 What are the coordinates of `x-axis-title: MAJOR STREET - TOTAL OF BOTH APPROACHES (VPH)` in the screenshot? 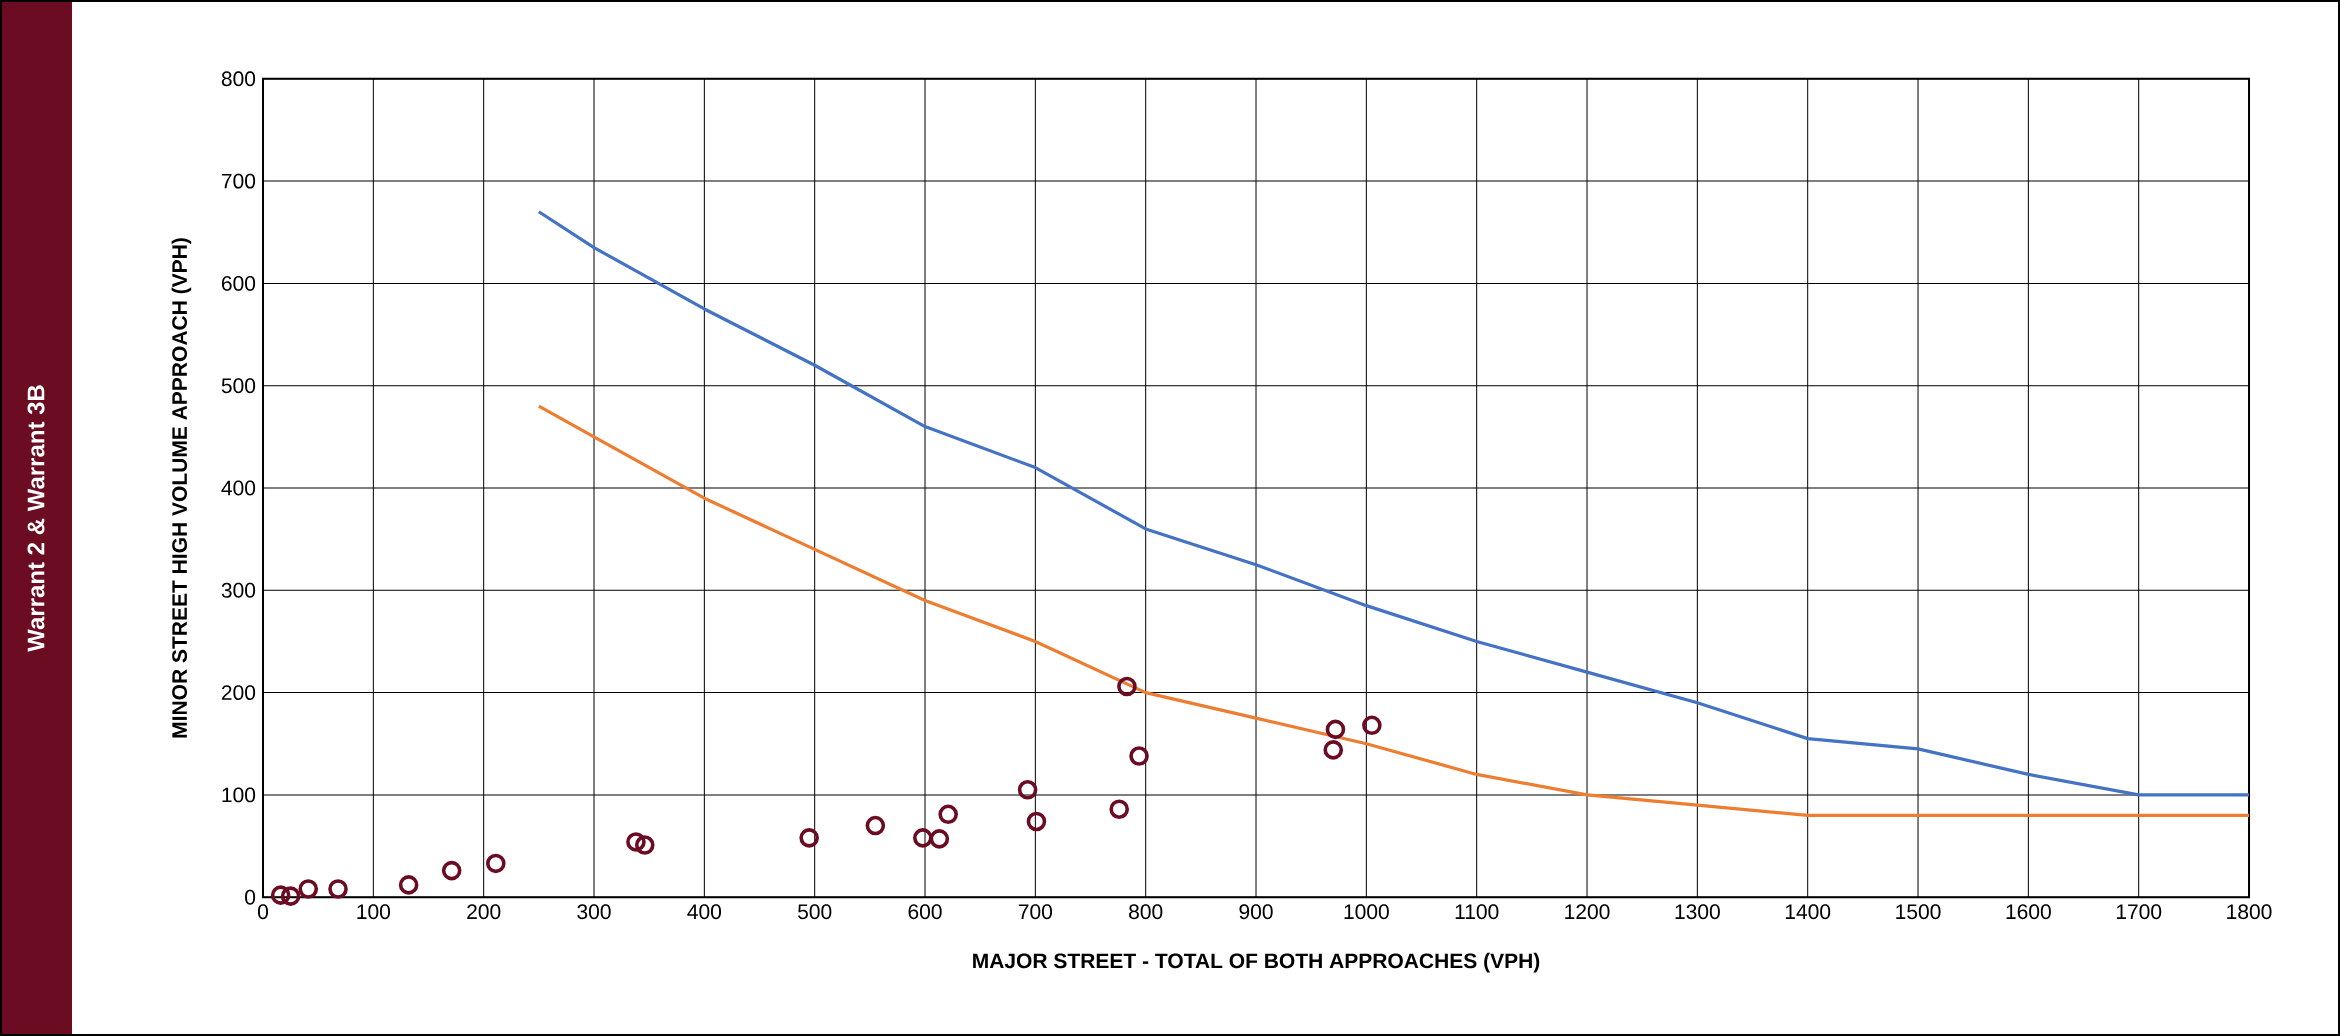 It's located at (1256, 962).